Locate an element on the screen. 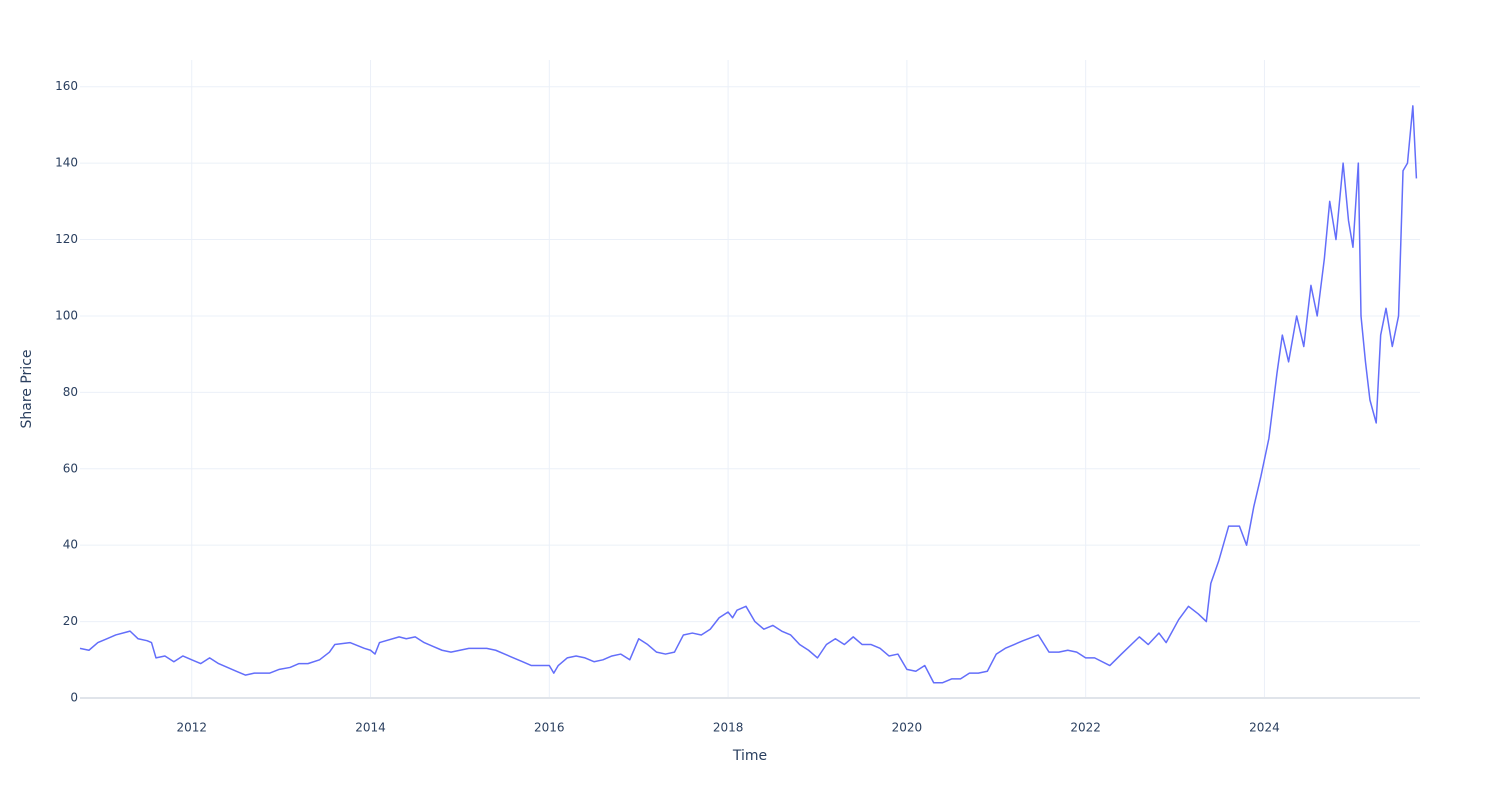 This screenshot has height=804, width=1500. x-tick-label: 2024 is located at coordinates (1264, 728).